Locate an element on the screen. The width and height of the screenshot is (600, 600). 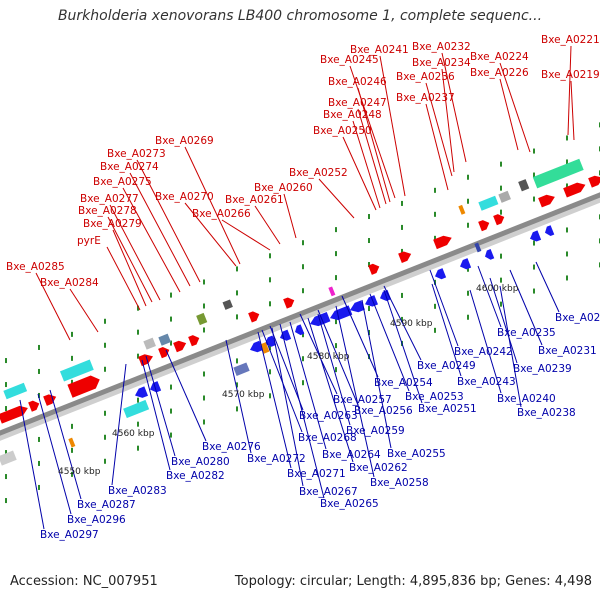
gene-label: Bxe_A0284 is located at coordinates (69, 283).